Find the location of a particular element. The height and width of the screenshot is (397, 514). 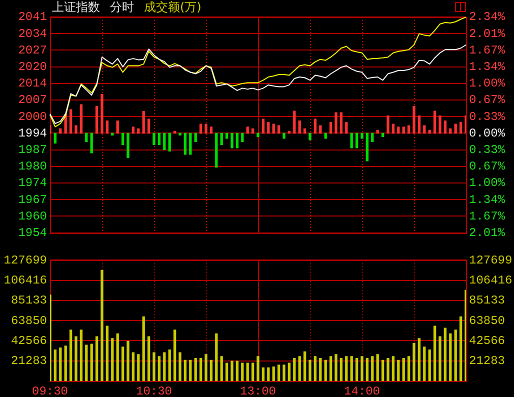

y2-tick-label: 0.33% is located at coordinates (487, 117).